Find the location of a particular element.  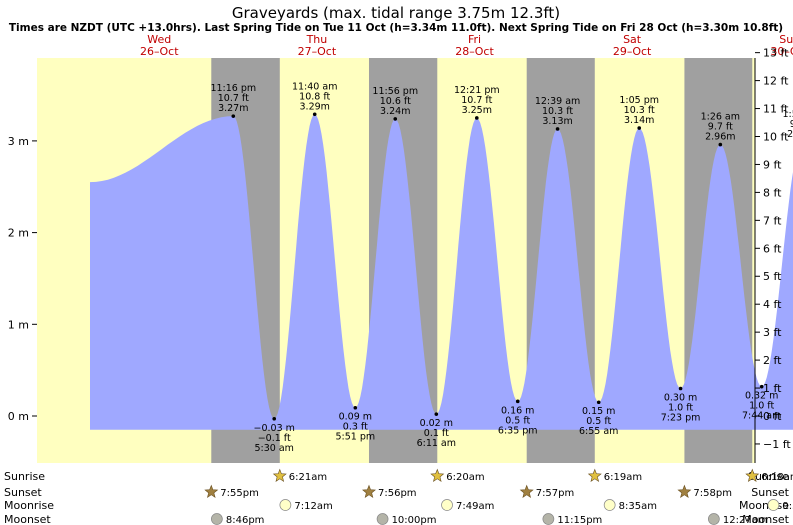

tide-high-time: 1:05 pm is located at coordinates (639, 100).